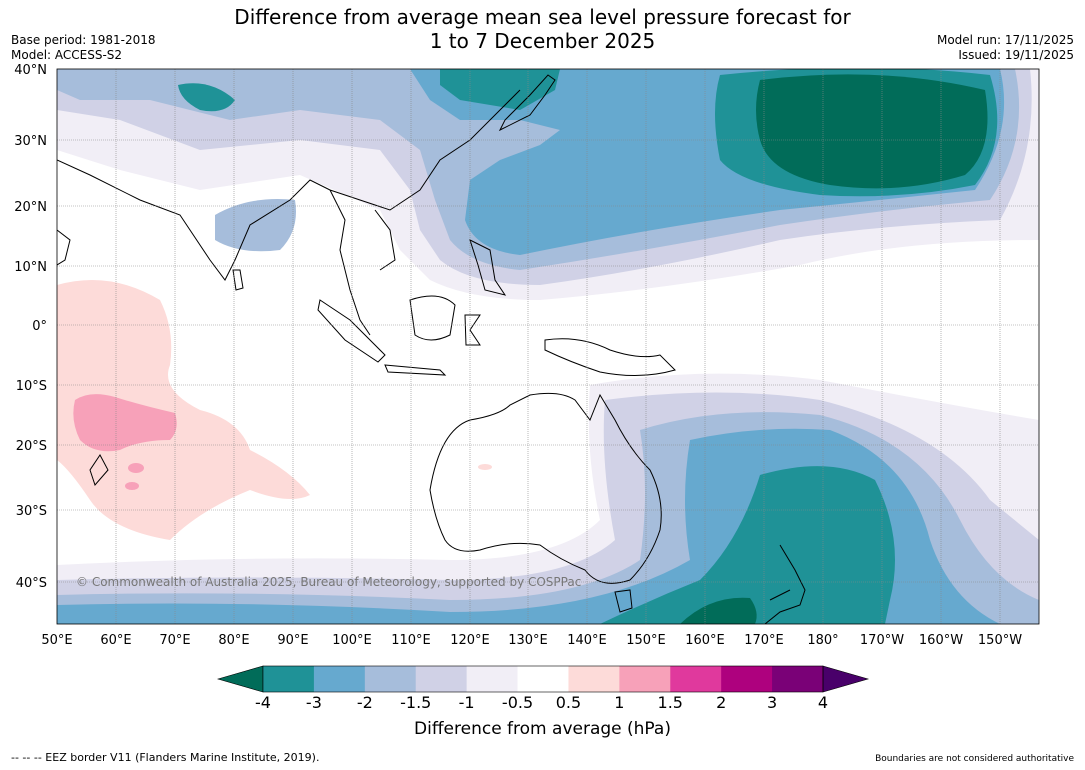 Image resolution: width=1085 pixels, height=770 pixels. What do you see at coordinates (528, 640) in the screenshot?
I see `lon-label: 130°E` at bounding box center [528, 640].